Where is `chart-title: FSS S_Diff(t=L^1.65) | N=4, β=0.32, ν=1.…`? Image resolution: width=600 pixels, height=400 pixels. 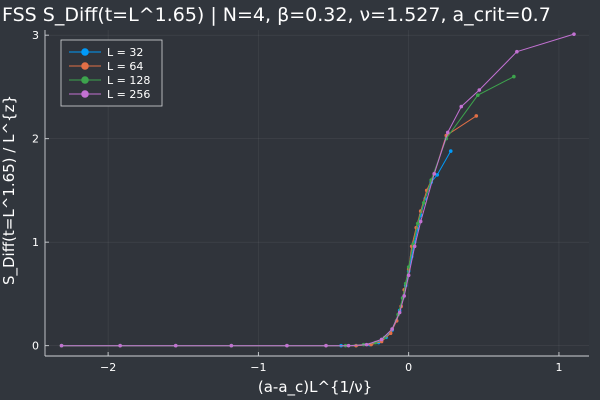 chart-title: FSS S_Diff(t=L^1.65) | N=4, β=0.32, ν=1.… is located at coordinates (276, 15).